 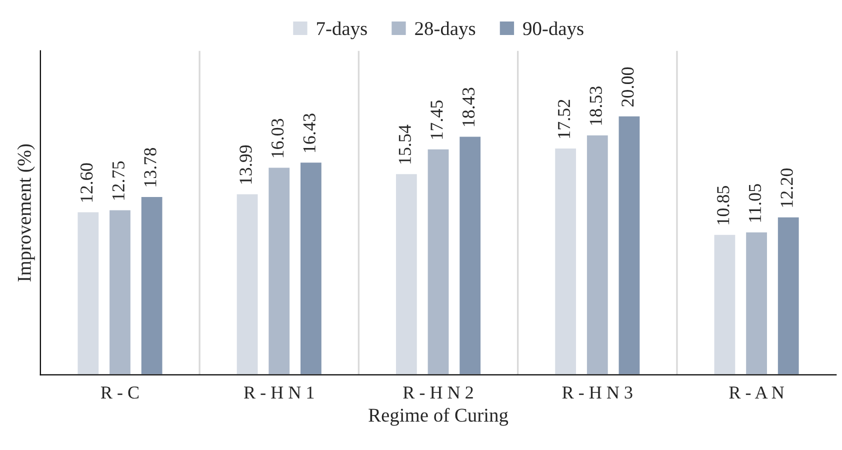 What do you see at coordinates (438, 392) in the screenshot?
I see `x-tick-label: R - H N 2` at bounding box center [438, 392].